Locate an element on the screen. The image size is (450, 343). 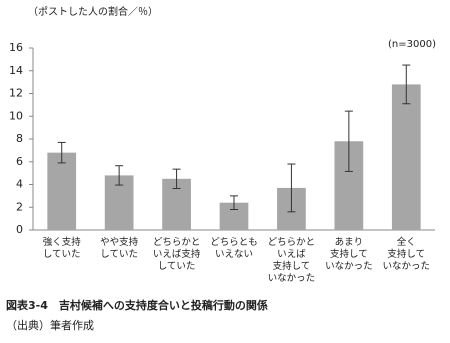
caption: 図表3-4 吉村候補への支持度合いと投稿行動の関係 is located at coordinates (137, 305).